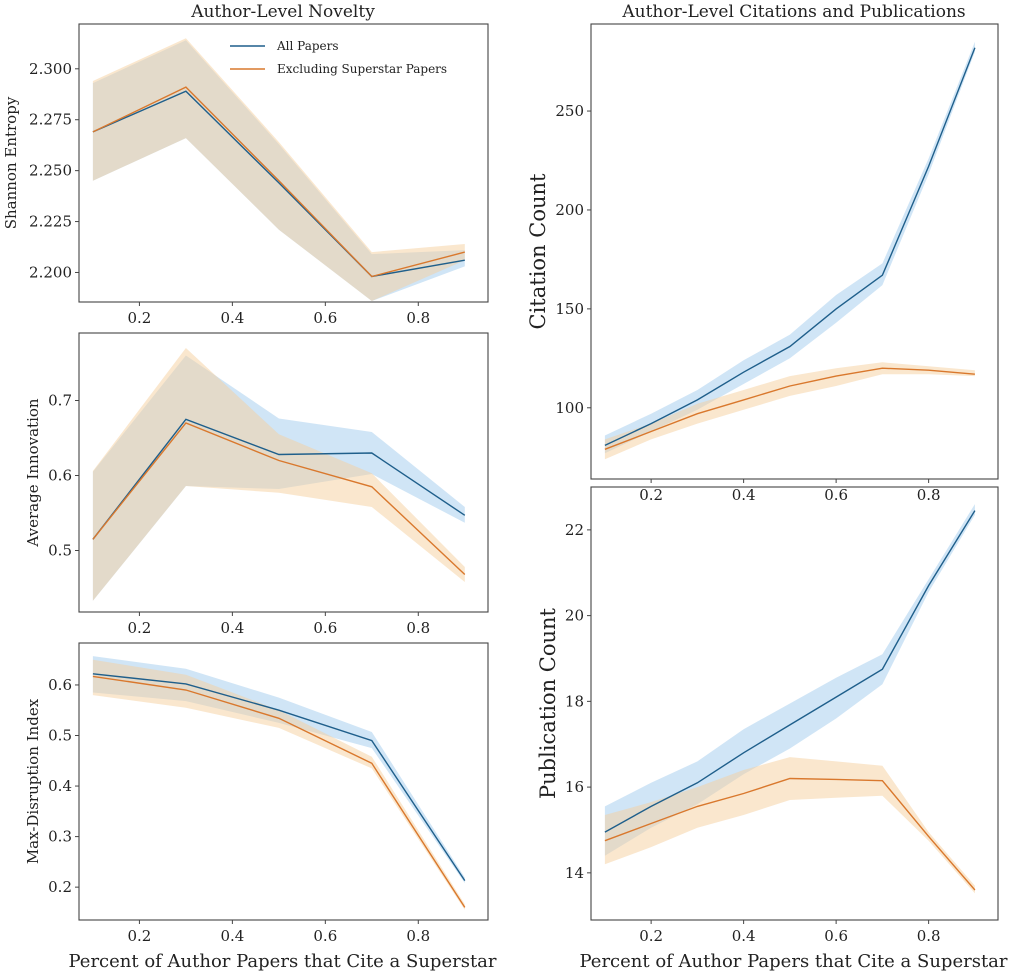  What do you see at coordinates (60, 401) in the screenshot?
I see `y-tick-label: 0.7` at bounding box center [60, 401].